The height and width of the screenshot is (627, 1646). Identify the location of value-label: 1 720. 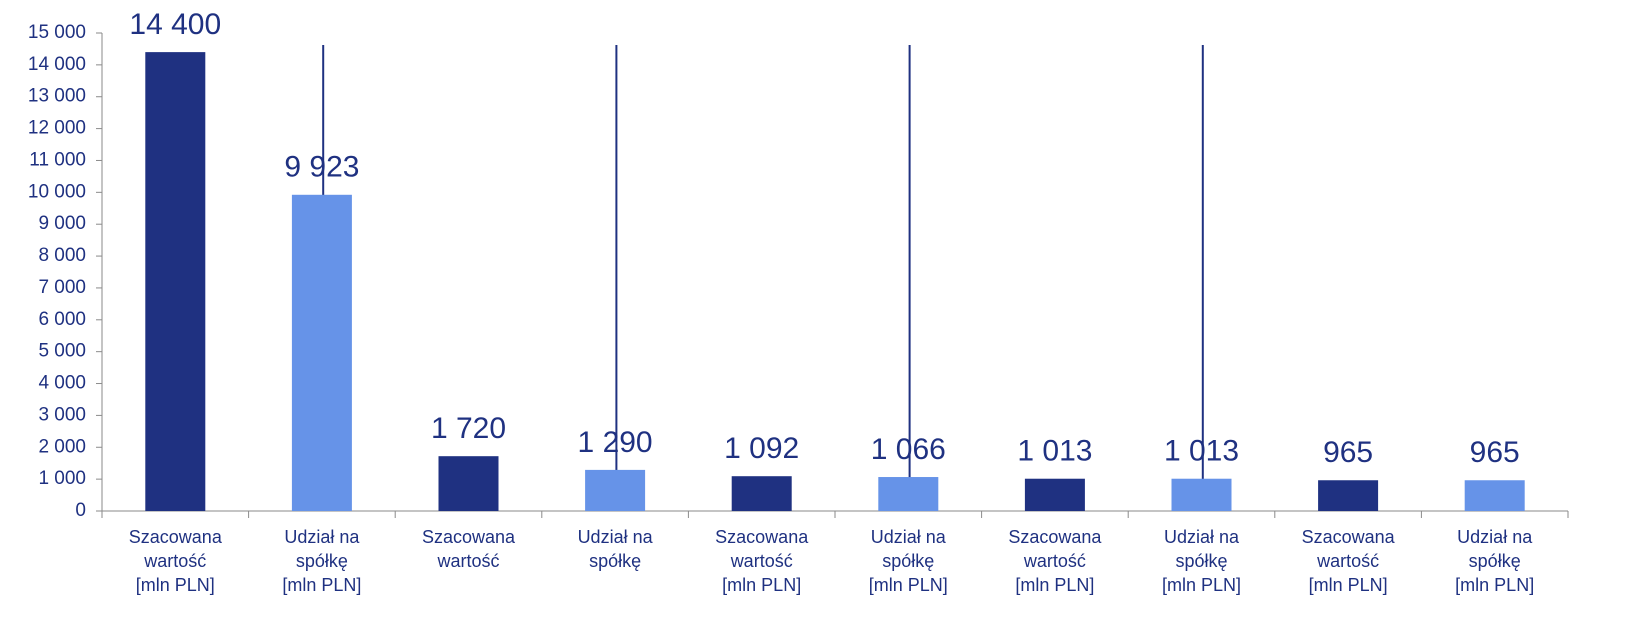
(468, 428).